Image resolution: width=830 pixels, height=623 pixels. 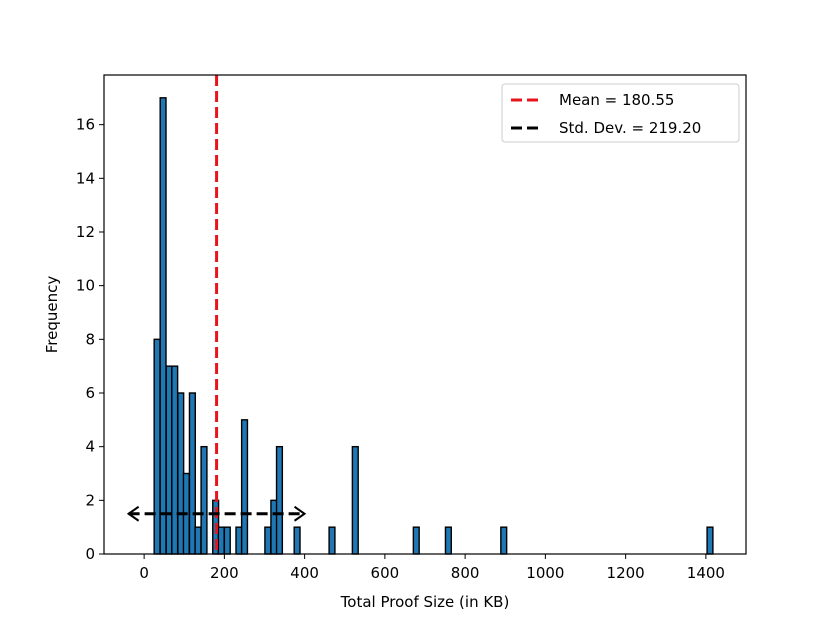 I want to click on y-tick-label: 14, so click(x=85, y=178).